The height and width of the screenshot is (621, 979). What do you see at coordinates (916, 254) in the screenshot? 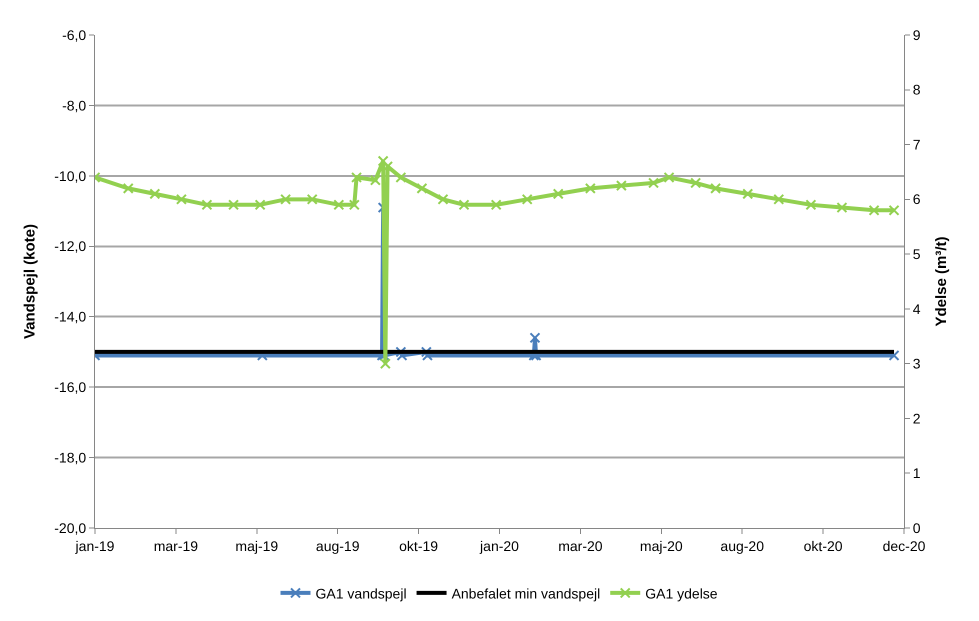
I see `y2-tick-label: 5` at bounding box center [916, 254].